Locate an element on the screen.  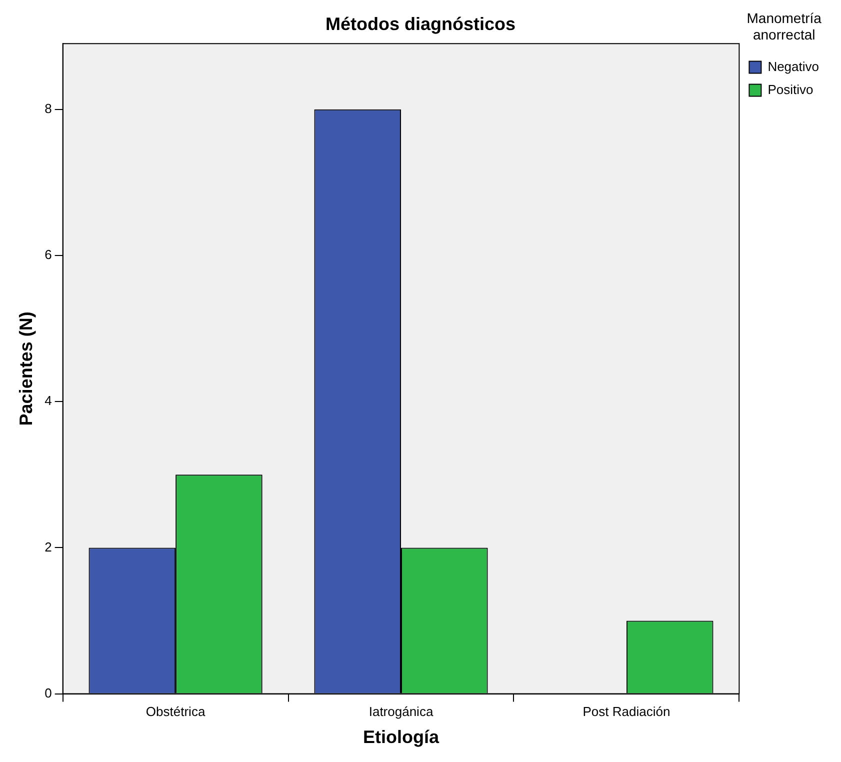
x-axis-title: Etiología is located at coordinates (401, 737).